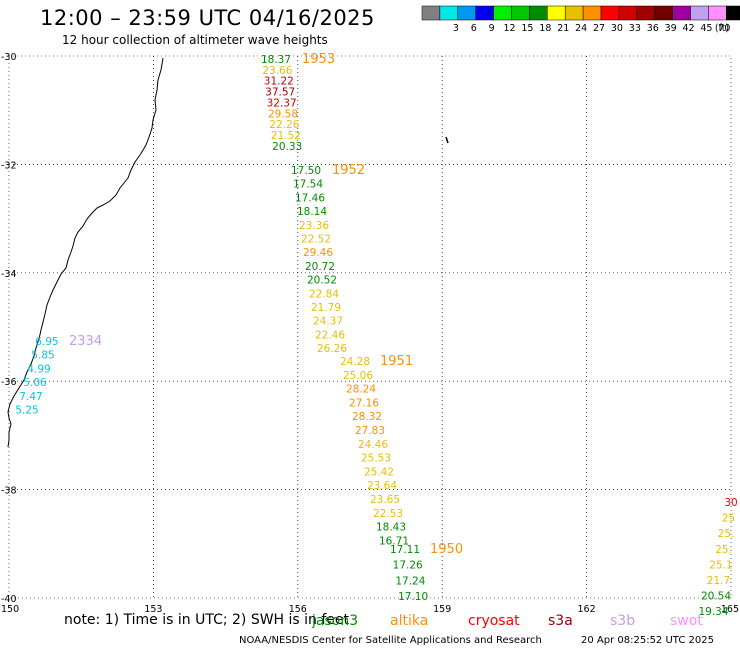 The height and width of the screenshot is (650, 740). Describe the element at coordinates (348, 170) in the screenshot. I see `pass-number: 1952` at that location.